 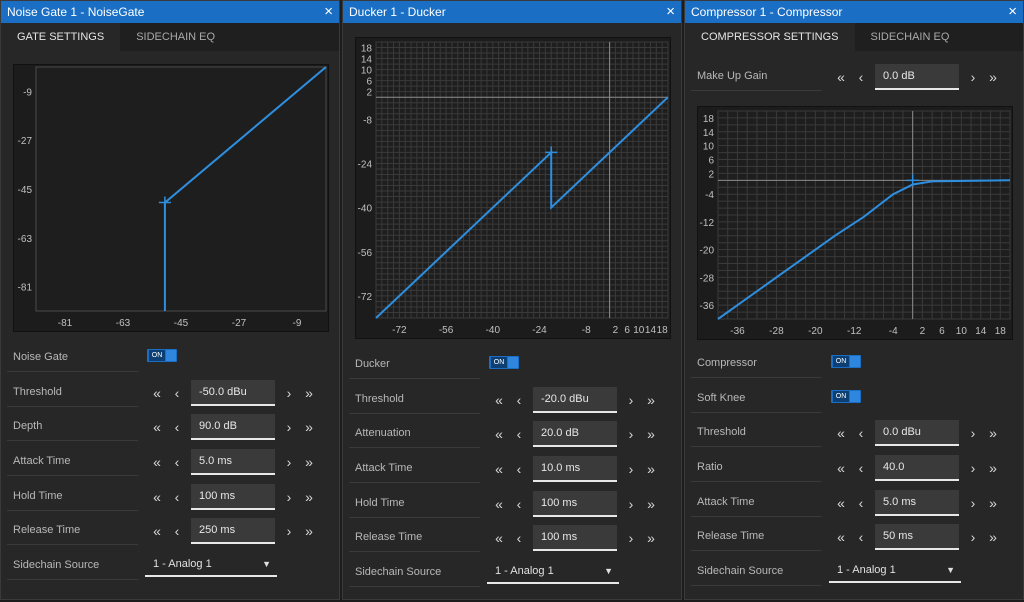 What do you see at coordinates (512, 12) in the screenshot?
I see `ducker-titlebar: Ducker 1 - Ducker ×` at bounding box center [512, 12].